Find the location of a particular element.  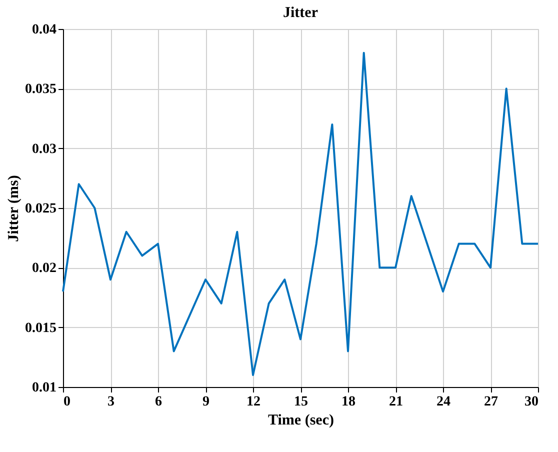

x-tick-label: 9 is located at coordinates (206, 402).